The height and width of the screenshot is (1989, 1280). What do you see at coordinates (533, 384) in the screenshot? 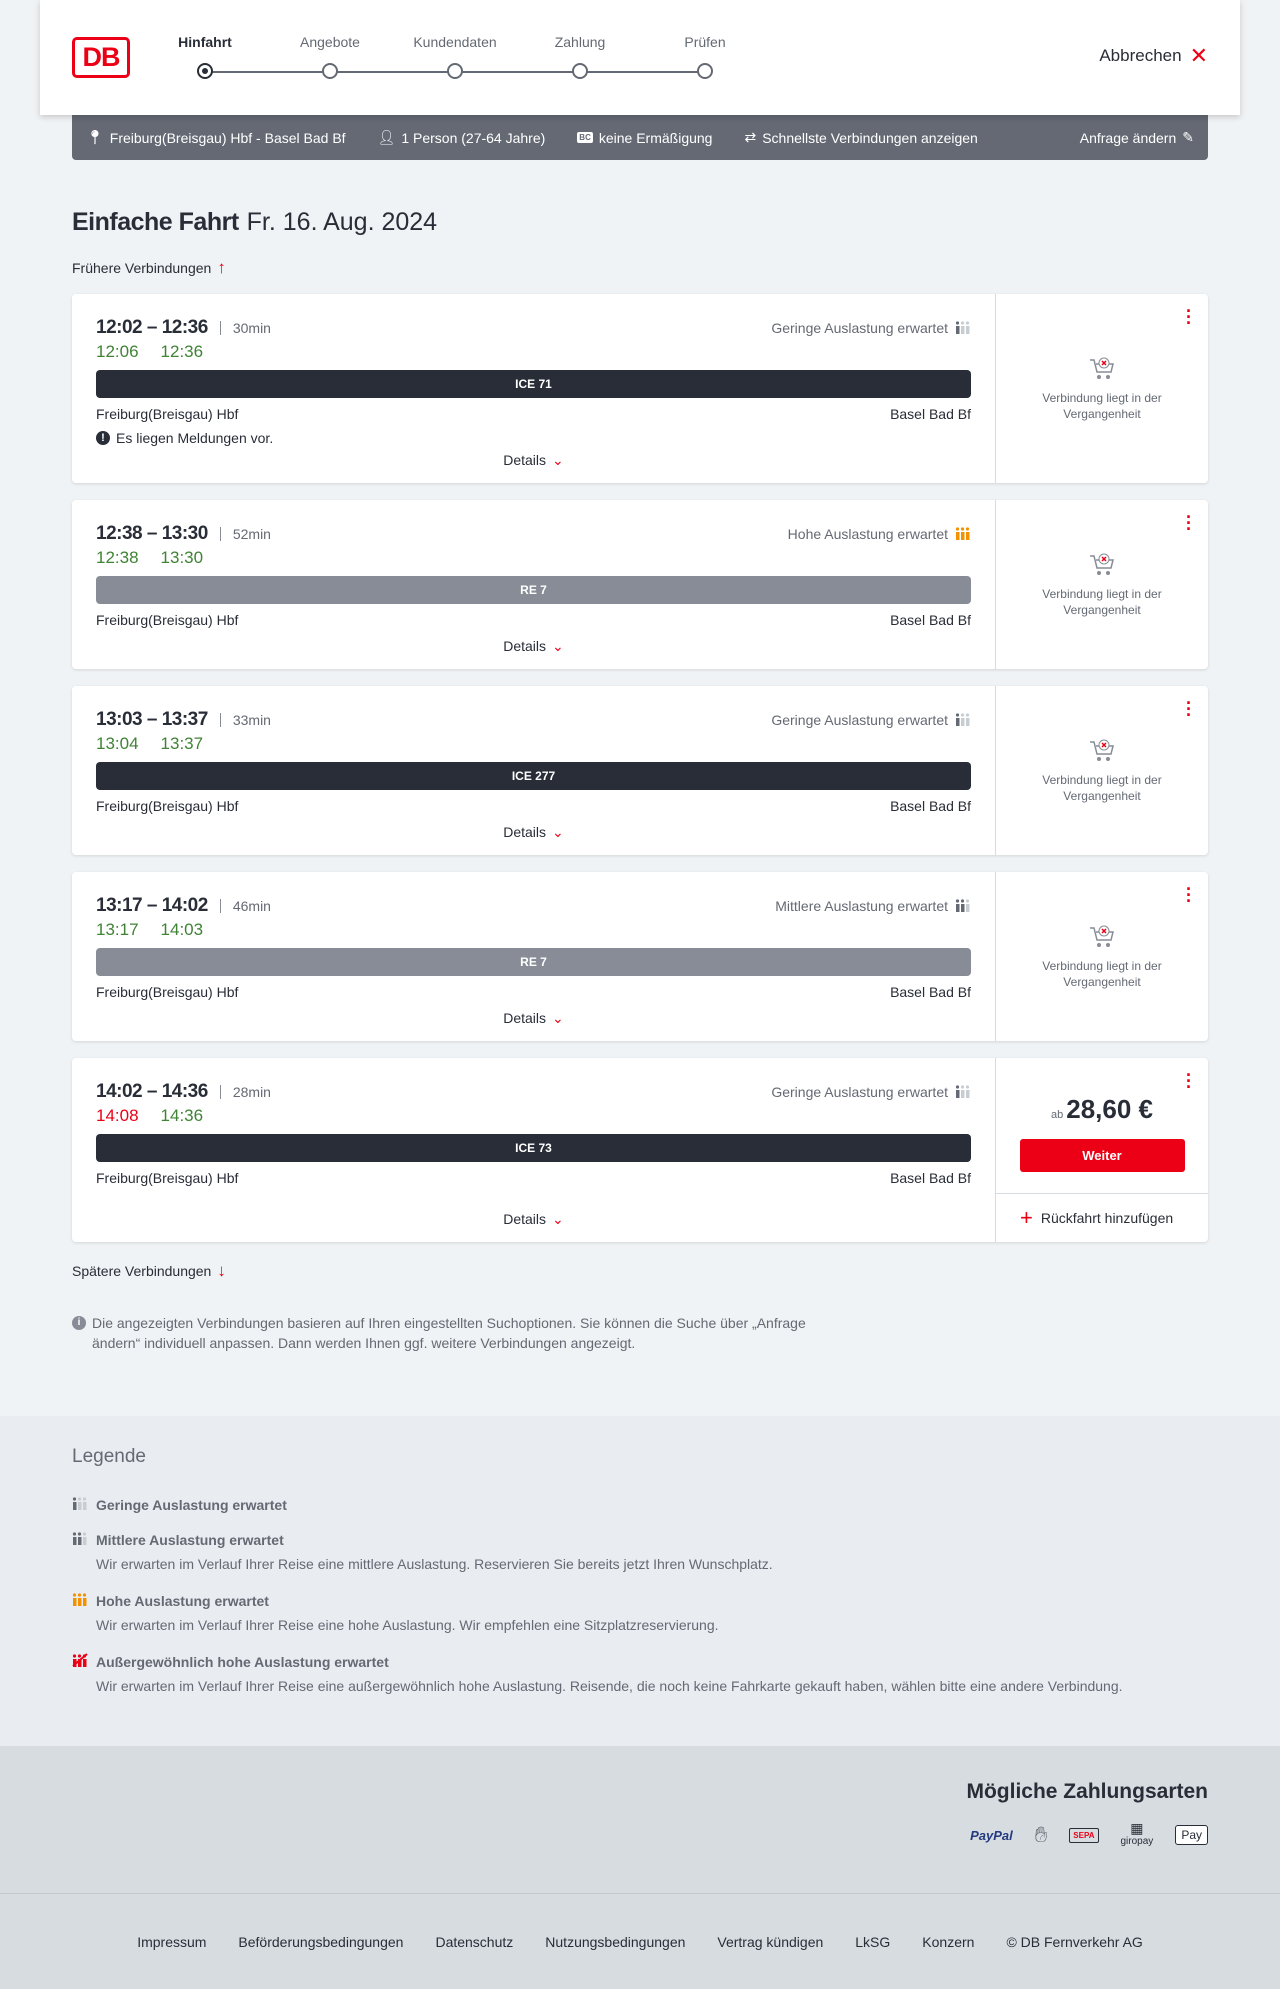
I see `train-bar: ICE 71` at bounding box center [533, 384].